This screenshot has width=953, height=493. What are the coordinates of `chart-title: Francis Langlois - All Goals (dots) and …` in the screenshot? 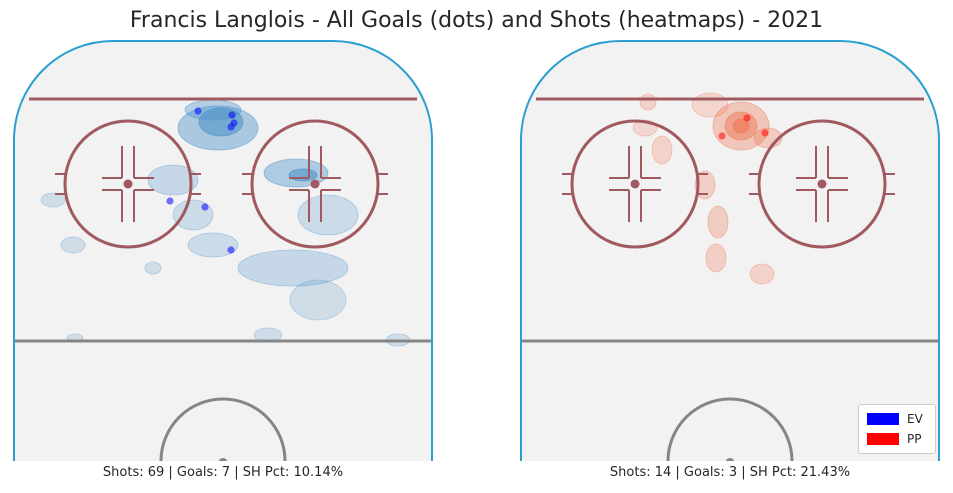 It's located at (476, 20).